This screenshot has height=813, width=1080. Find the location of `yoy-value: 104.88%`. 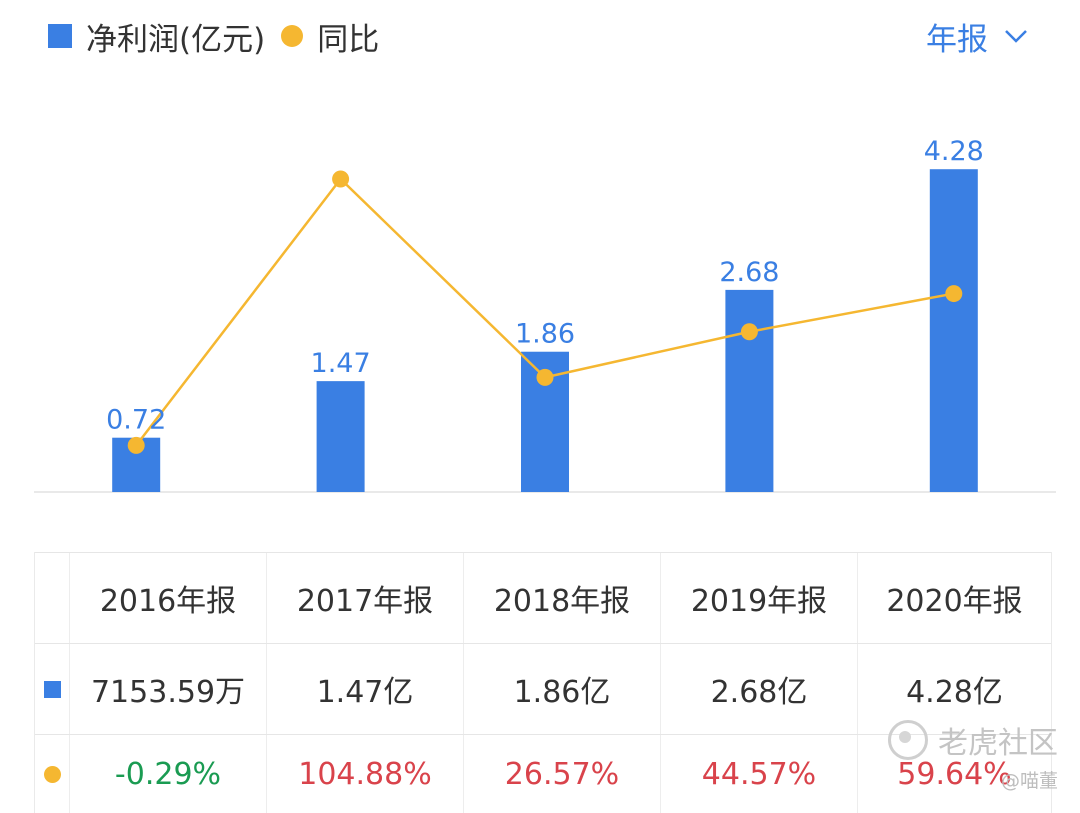

yoy-value: 104.88% is located at coordinates (364, 774).